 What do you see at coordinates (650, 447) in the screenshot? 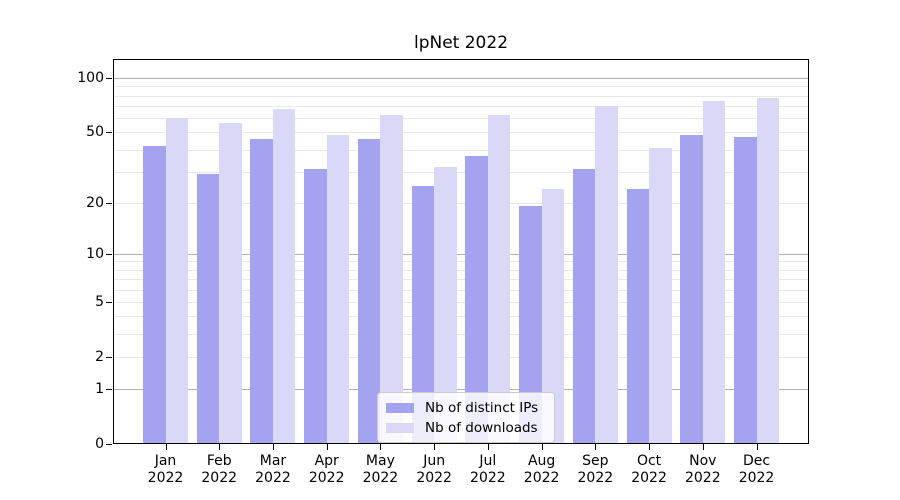
I see `x-tick-oct` at bounding box center [650, 447].